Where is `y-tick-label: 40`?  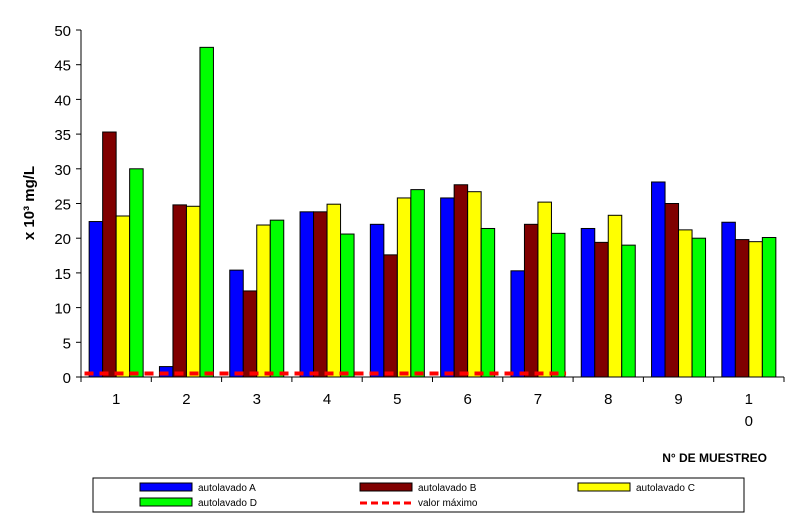
y-tick-label: 40 is located at coordinates (62, 100).